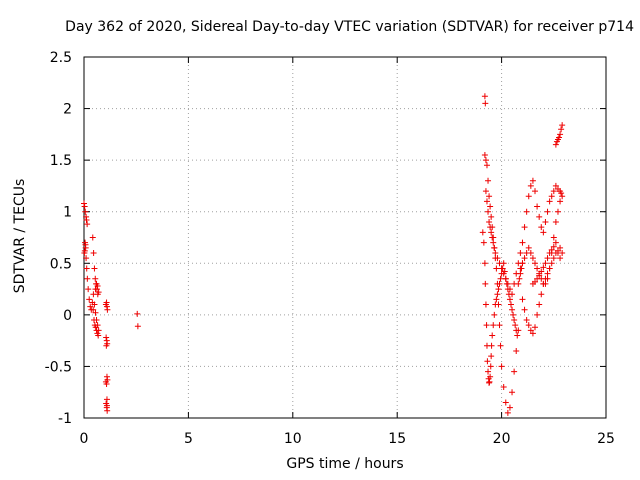 The height and width of the screenshot is (480, 640). I want to click on y-tick-label: 0.5, so click(61, 264).